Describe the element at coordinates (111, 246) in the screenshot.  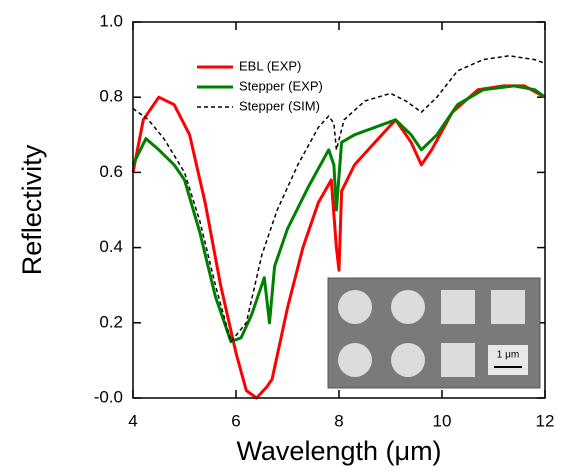
I see `y-tick-label: 0.4` at that location.